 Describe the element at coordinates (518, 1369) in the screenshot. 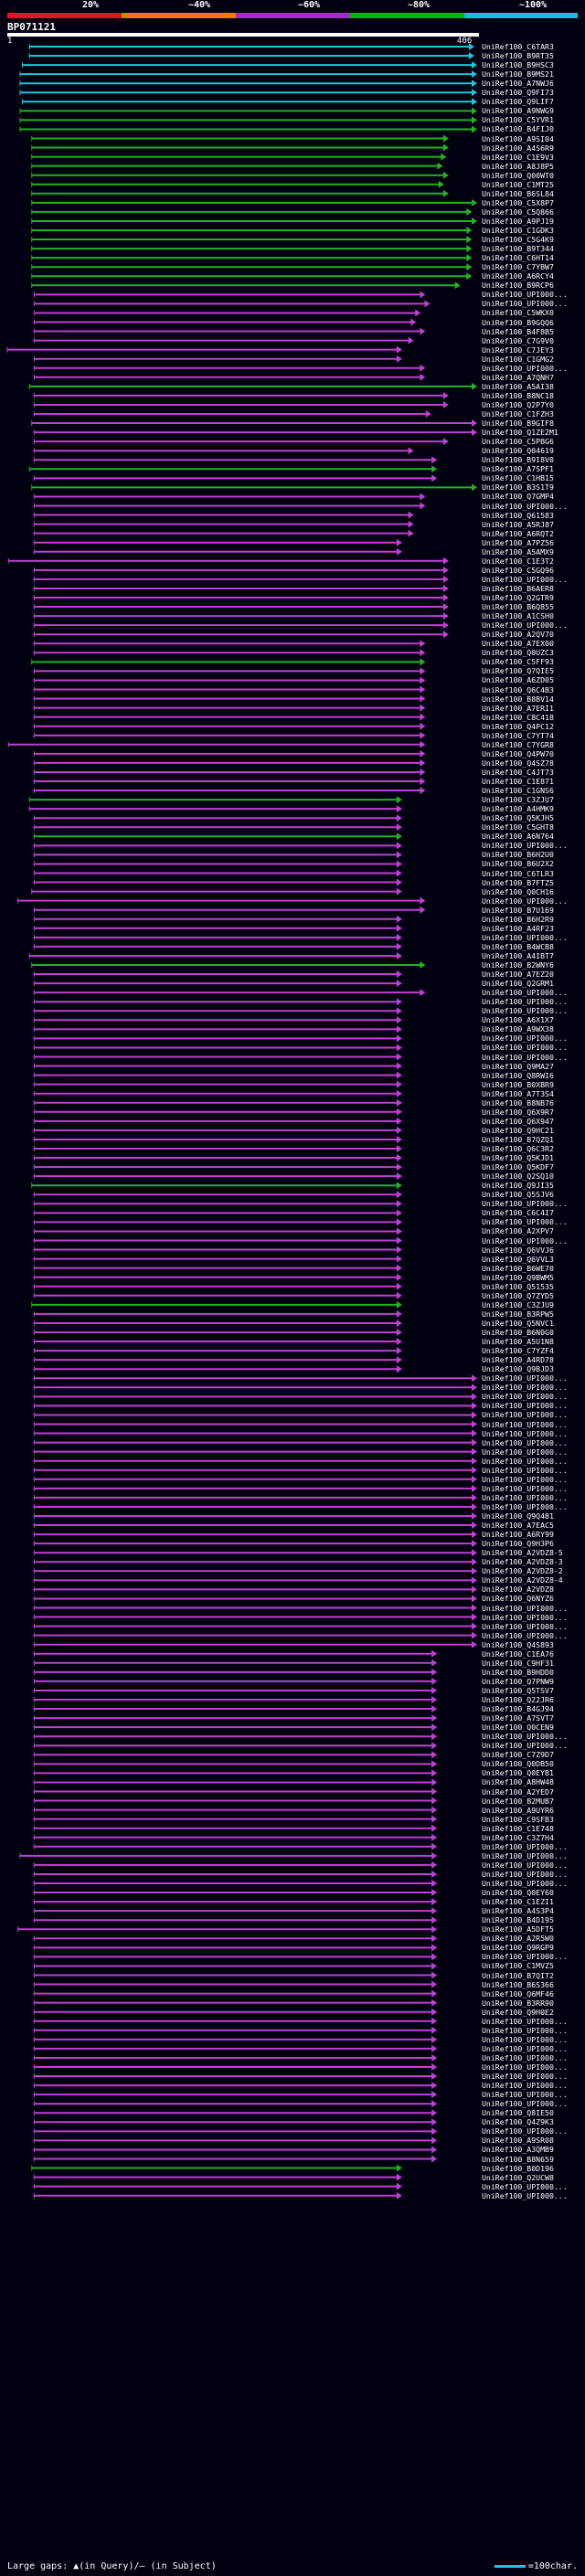

I see `hit-label: UniRef100_Q9BJD3` at that location.